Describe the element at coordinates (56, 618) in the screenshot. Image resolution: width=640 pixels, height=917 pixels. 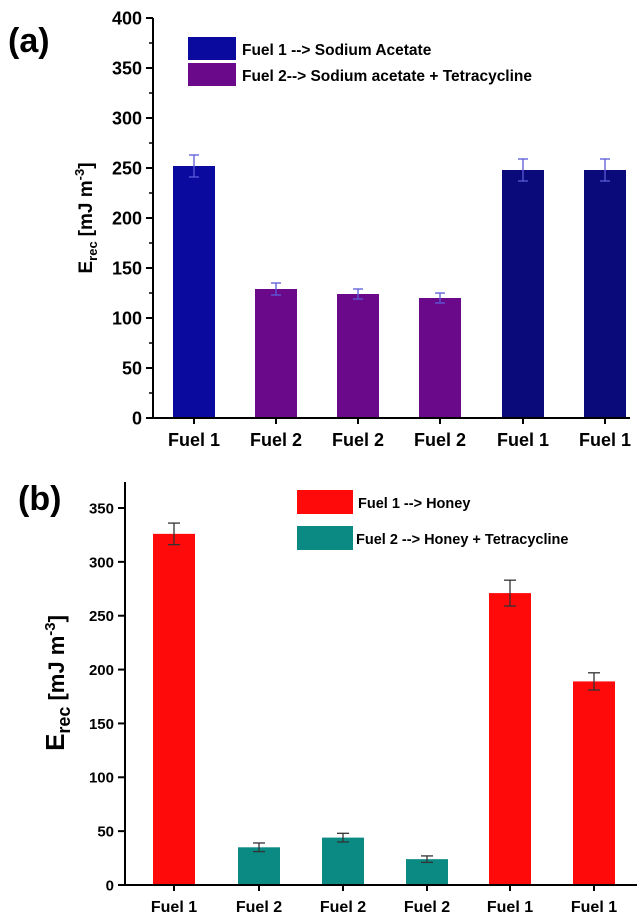
I see `panel-b-ylabel-close: ]` at that location.